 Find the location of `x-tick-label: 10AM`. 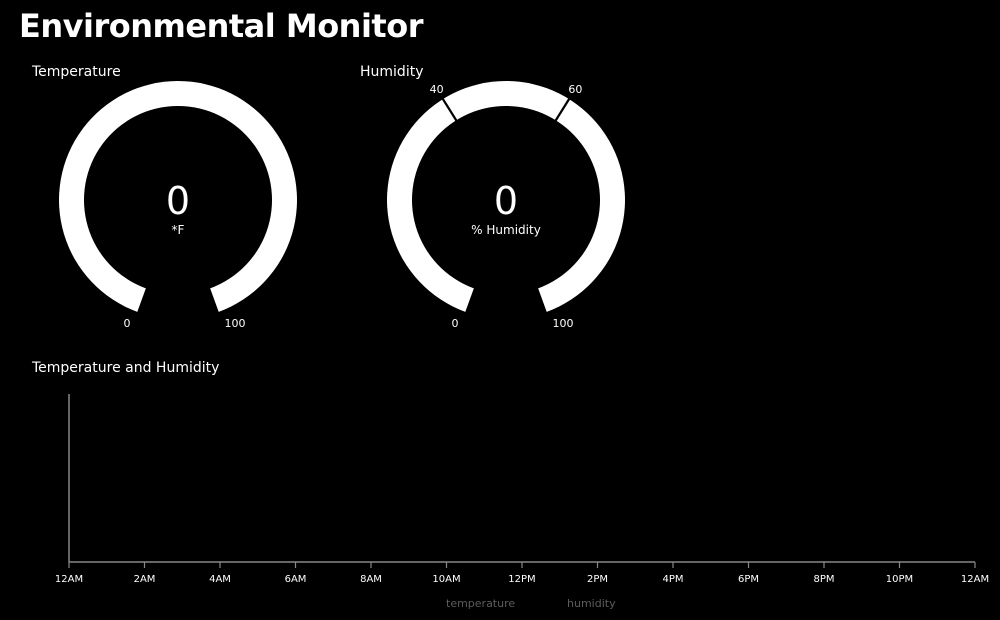

x-tick-label: 10AM is located at coordinates (446, 579).